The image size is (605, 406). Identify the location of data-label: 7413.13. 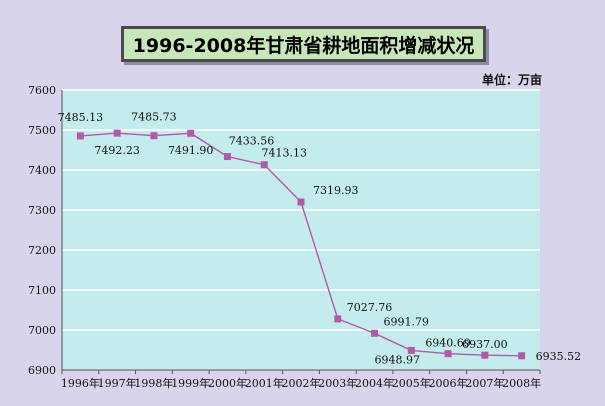
(284, 153).